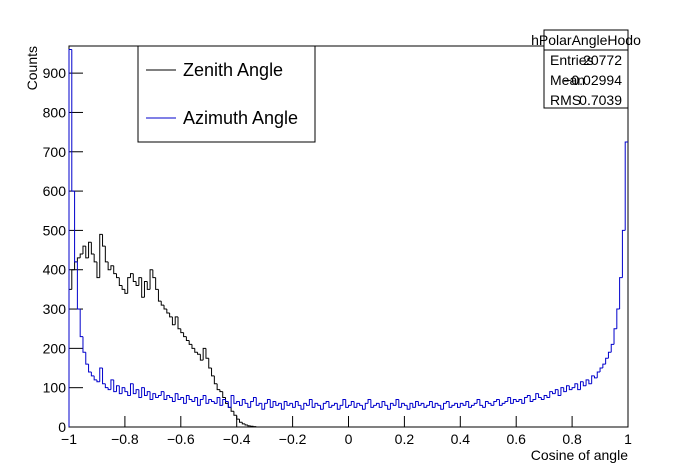  Describe the element at coordinates (405, 439) in the screenshot. I see `x-tick-label: 0.2` at that location.